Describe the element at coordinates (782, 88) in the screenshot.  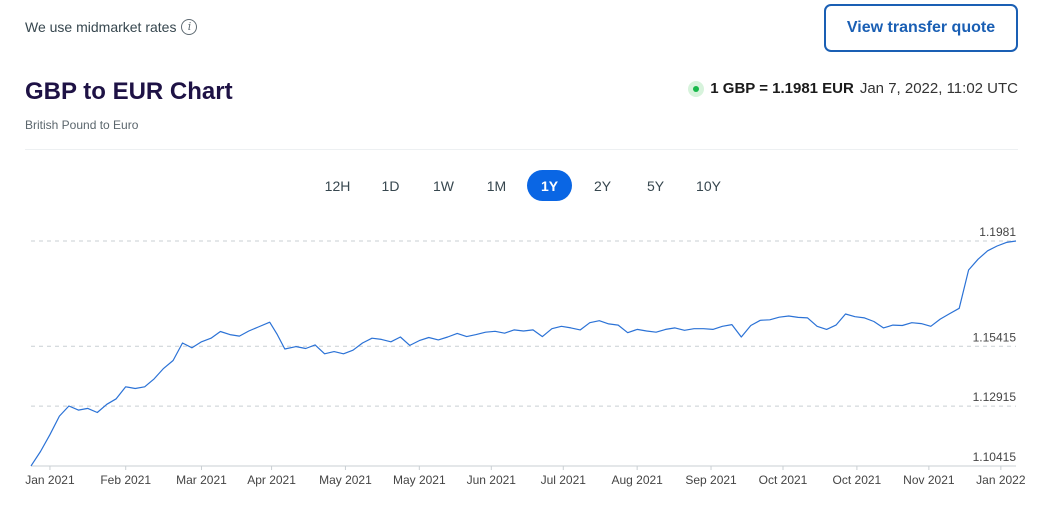
I see `rate-value: 1 GBP = 1.1981 EUR` at that location.